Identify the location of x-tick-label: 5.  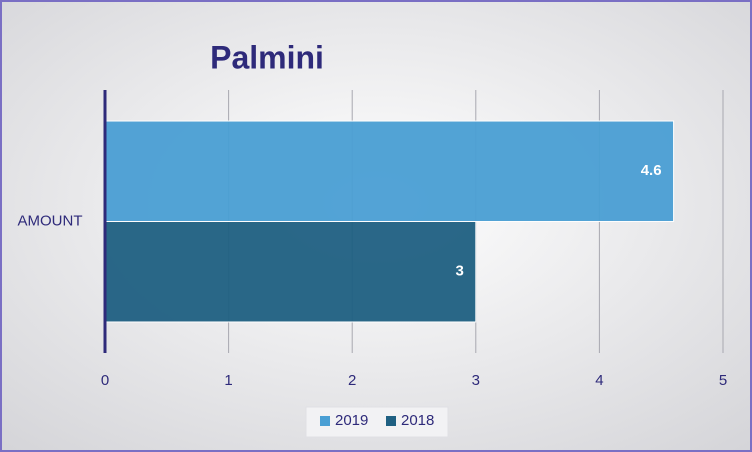
(723, 380).